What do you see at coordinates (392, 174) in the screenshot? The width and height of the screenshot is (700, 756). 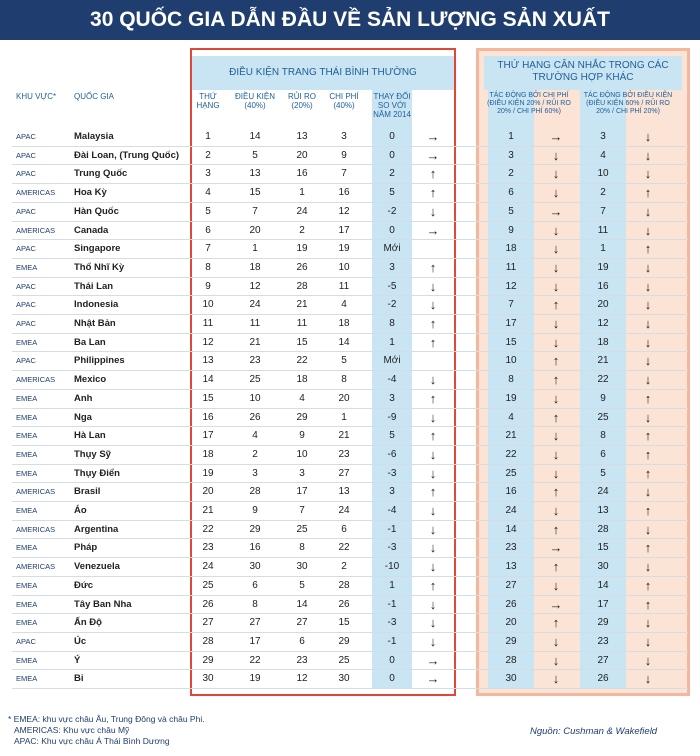 I see `change: 2` at bounding box center [392, 174].